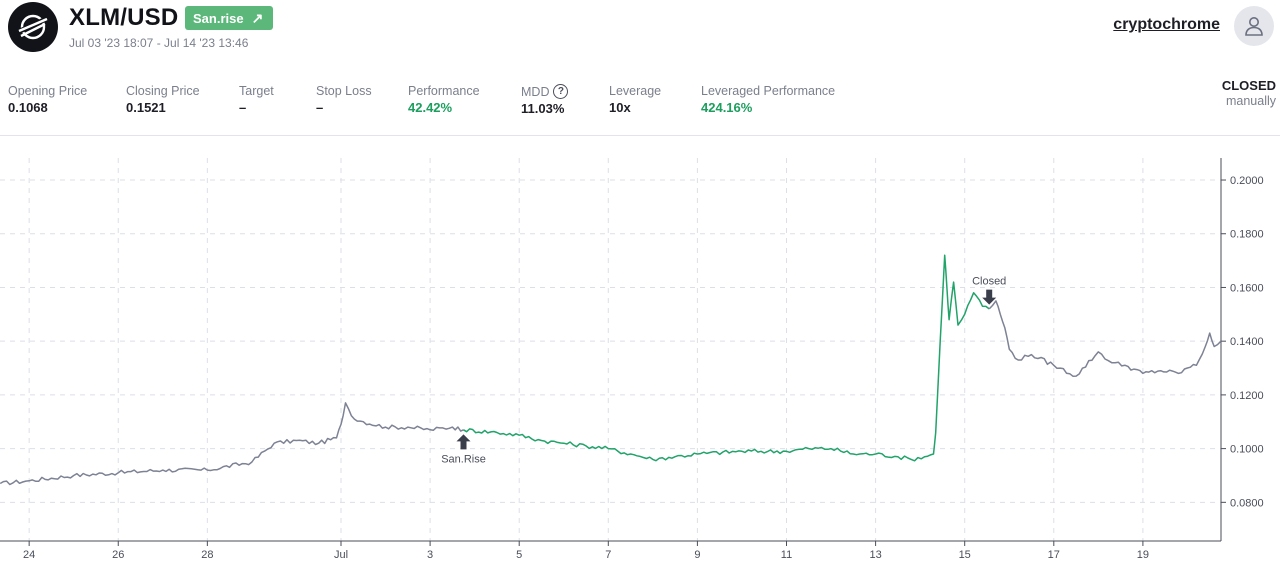 The image size is (1280, 569). I want to click on x-tick-label: 17, so click(1054, 555).